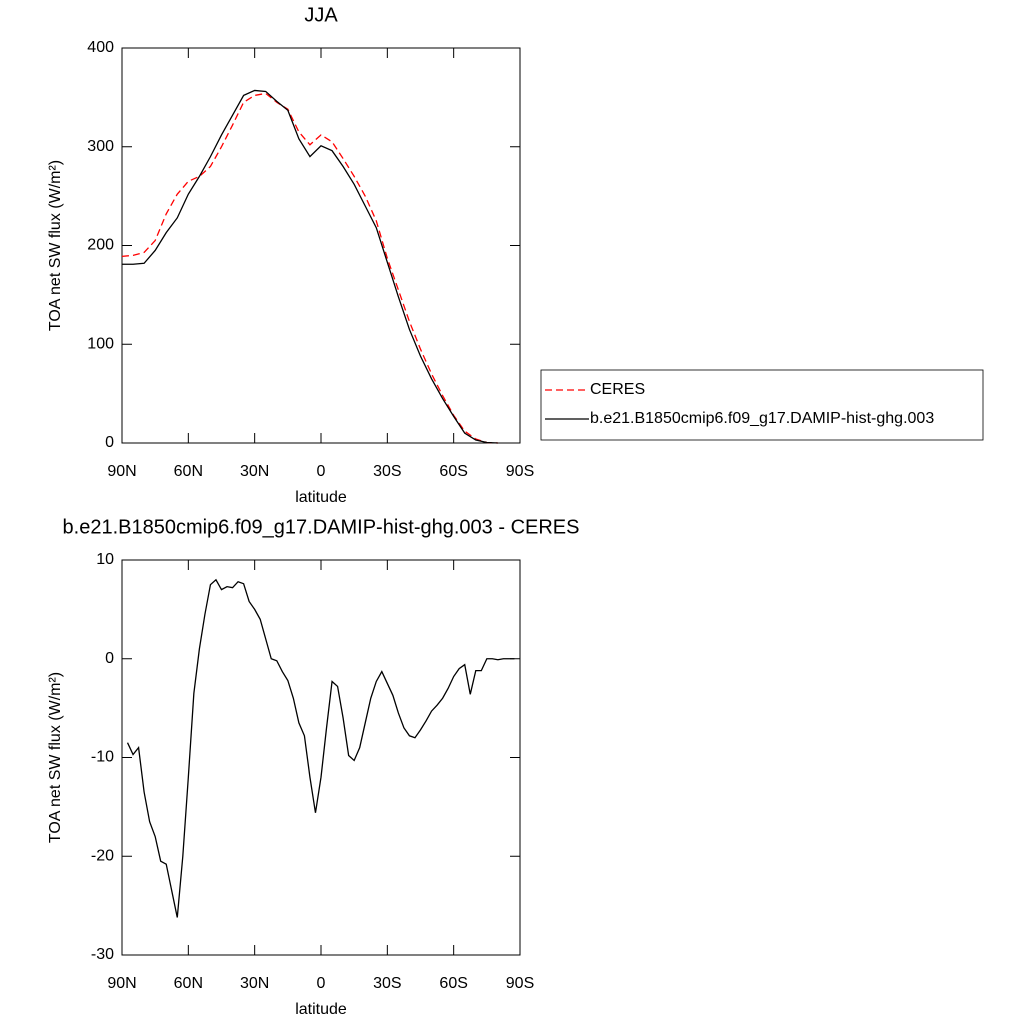  Describe the element at coordinates (105, 559) in the screenshot. I see `y-tick-label: 10` at that location.